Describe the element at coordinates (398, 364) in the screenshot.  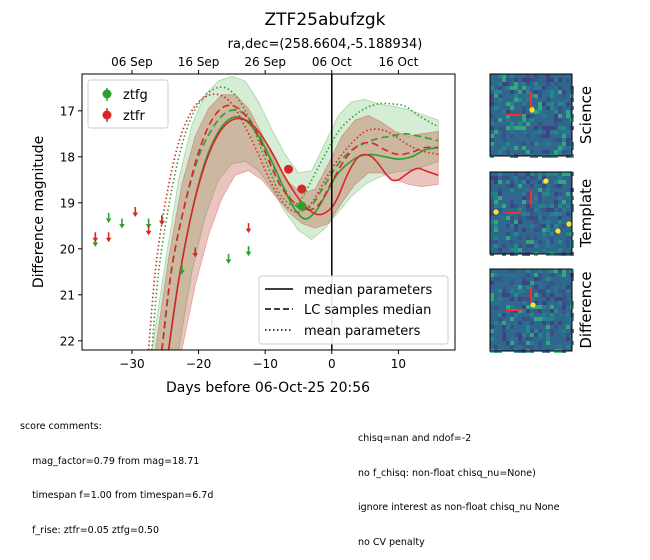
I see `x-tick-label: 10` at that location.